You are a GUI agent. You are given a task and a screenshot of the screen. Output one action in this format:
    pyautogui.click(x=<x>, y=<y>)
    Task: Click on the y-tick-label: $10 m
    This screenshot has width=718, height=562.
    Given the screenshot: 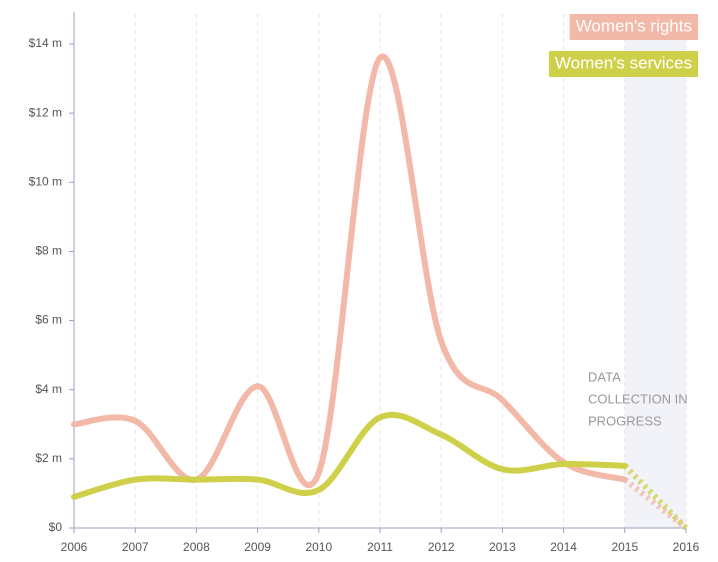 What is the action you would take?
    pyautogui.click(x=45, y=181)
    